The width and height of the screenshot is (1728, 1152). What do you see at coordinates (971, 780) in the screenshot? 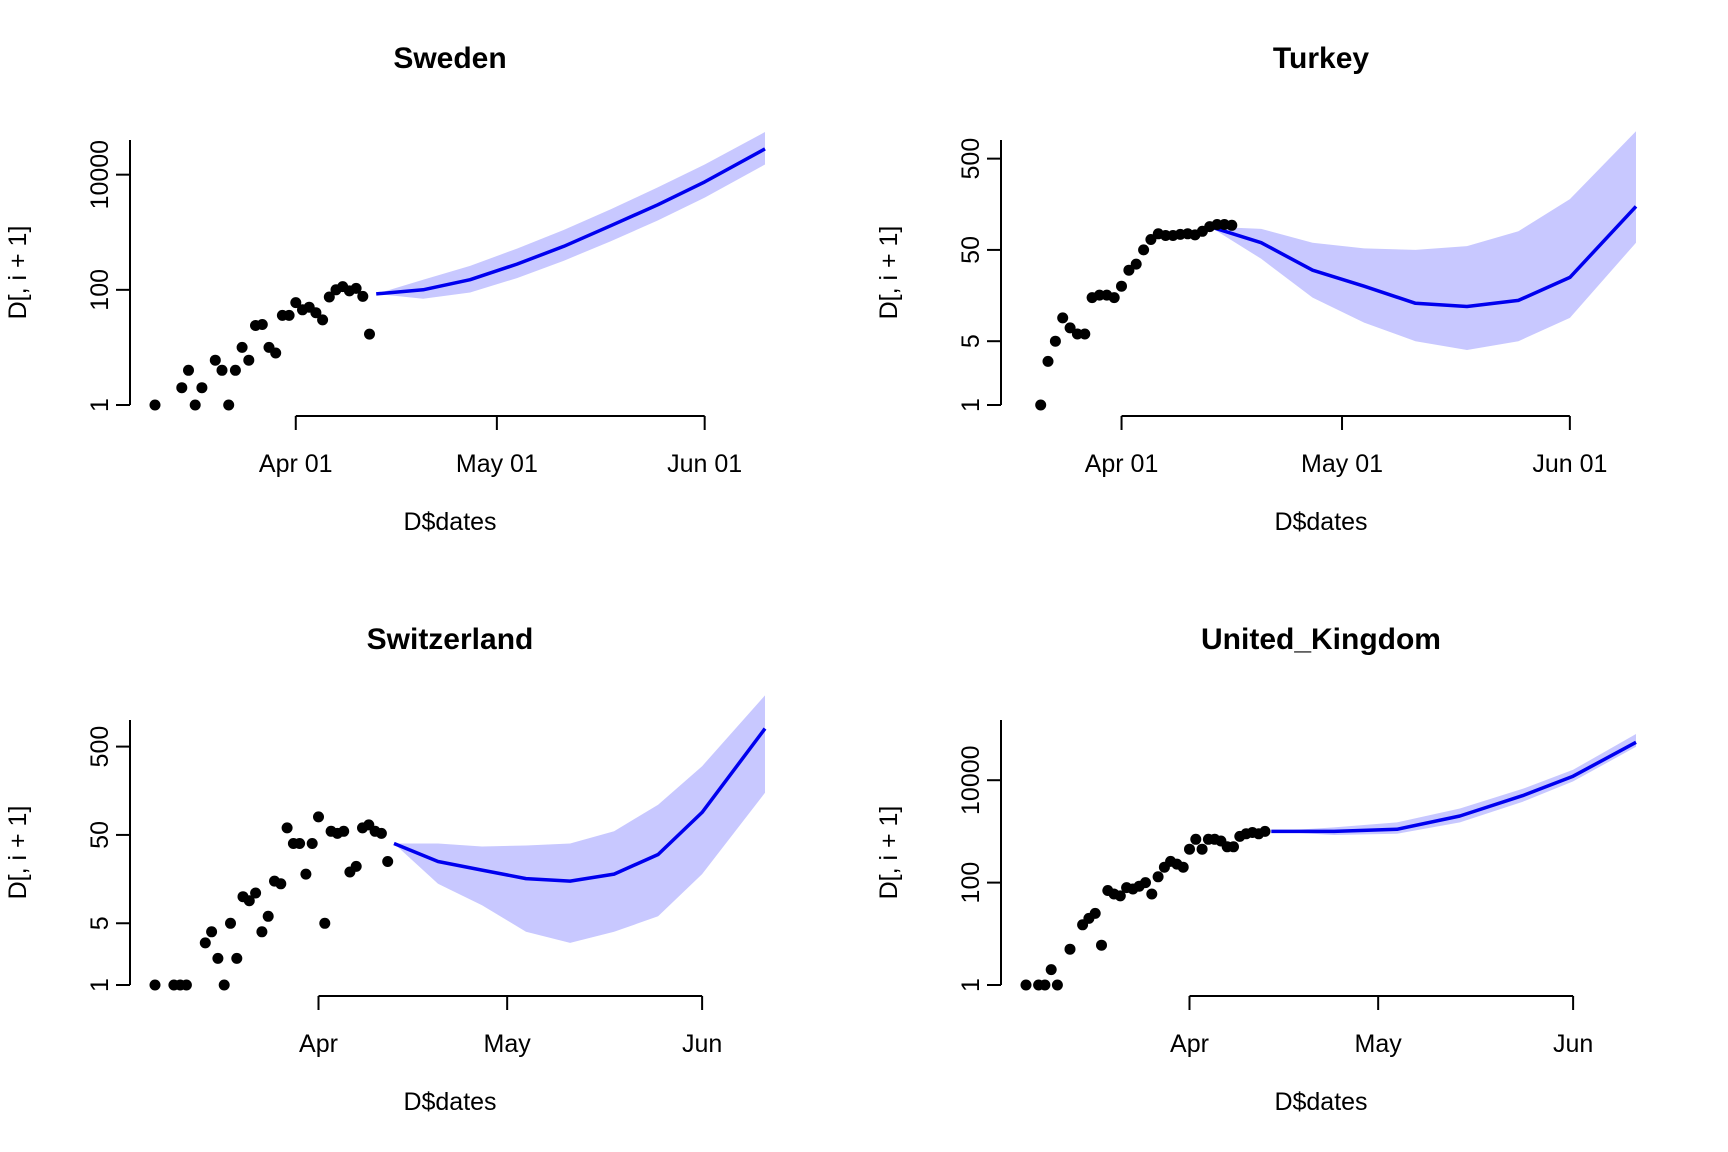
I see `y-tick-label: 10000` at bounding box center [971, 780].